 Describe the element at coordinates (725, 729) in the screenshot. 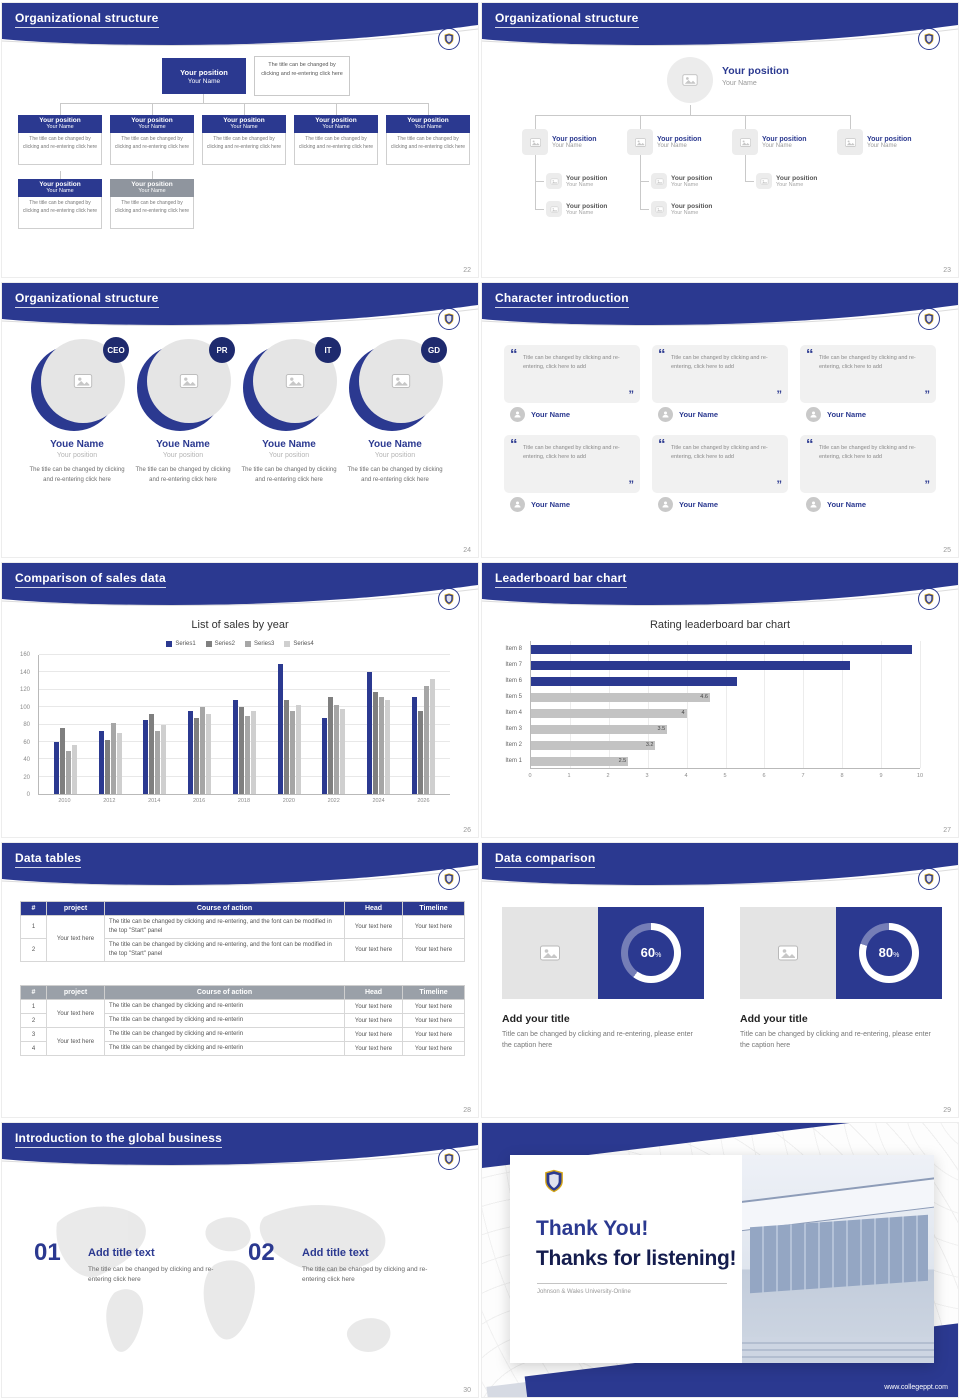

I see `bar-row: 3.5` at that location.